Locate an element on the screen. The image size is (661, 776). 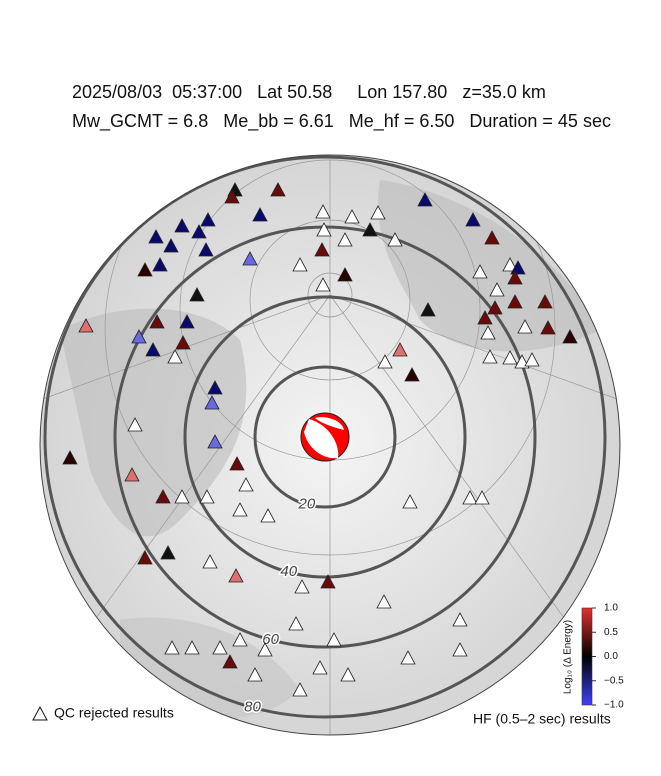
colorbar-label: Log₁₀ (Δ Energy) is located at coordinates (568, 657).